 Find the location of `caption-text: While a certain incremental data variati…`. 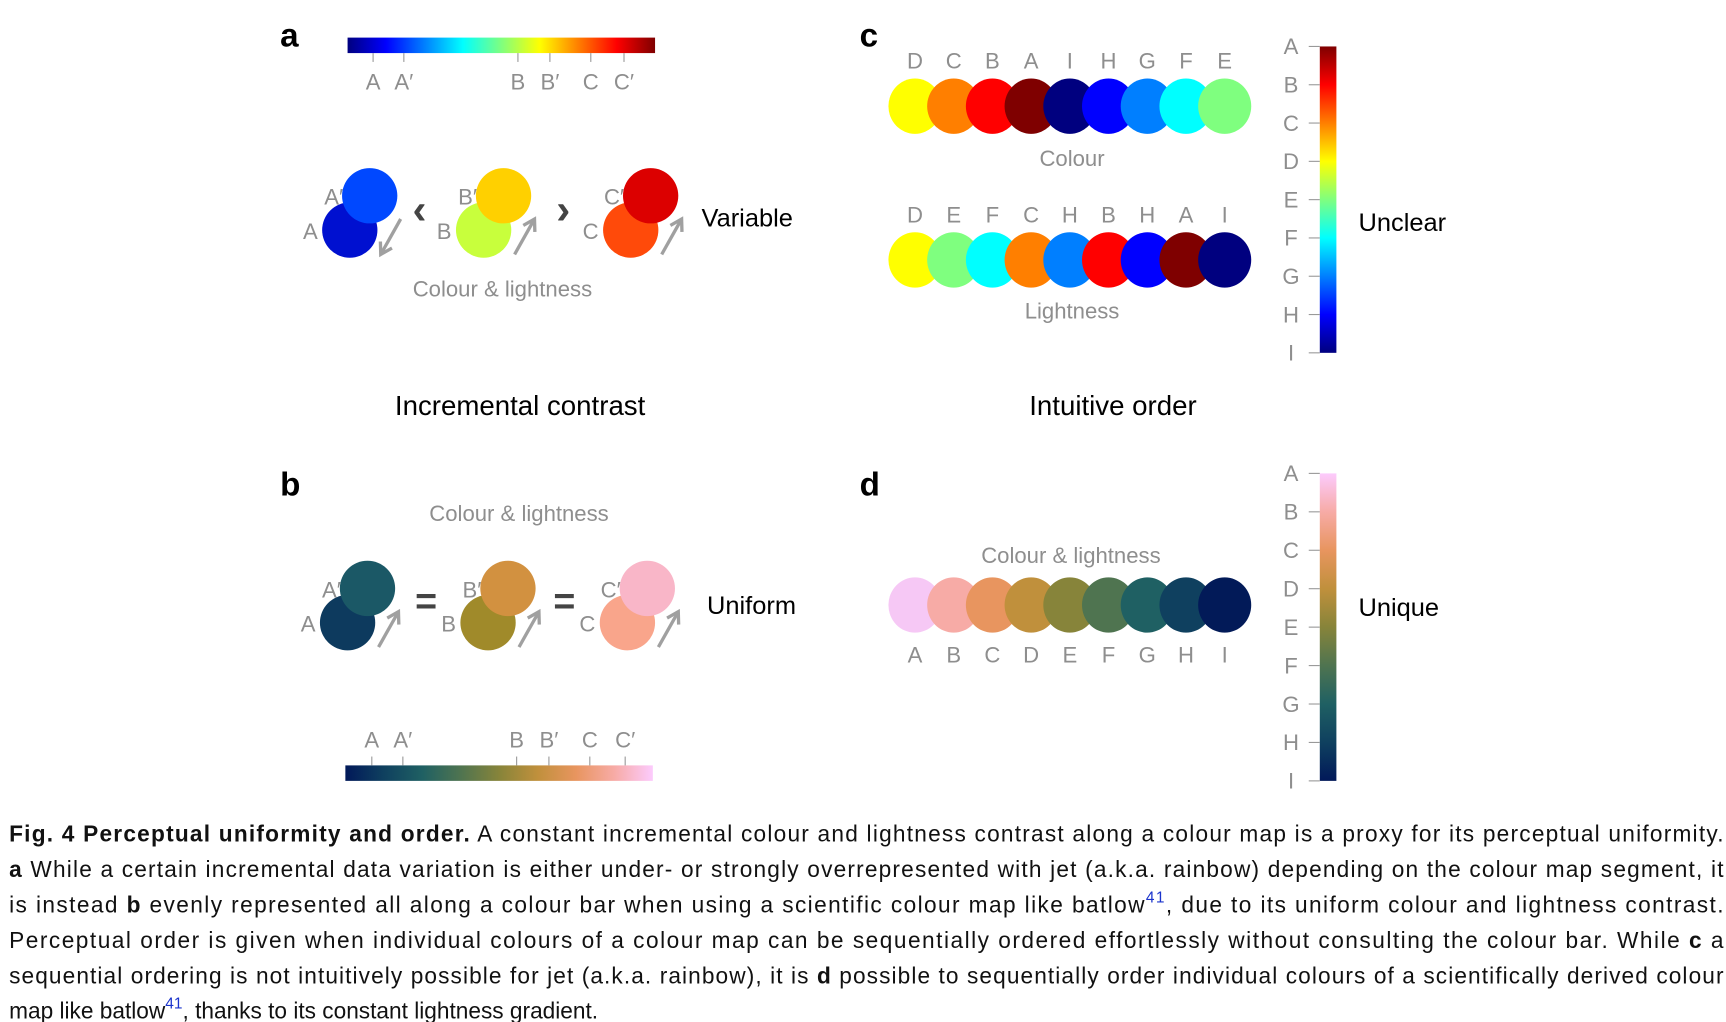

caption-text: While a certain incremental data variati… is located at coordinates (873, 869).